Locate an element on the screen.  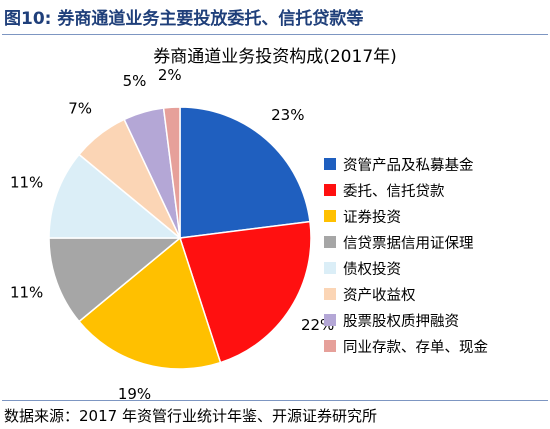
title-divider is located at coordinates (275, 34).